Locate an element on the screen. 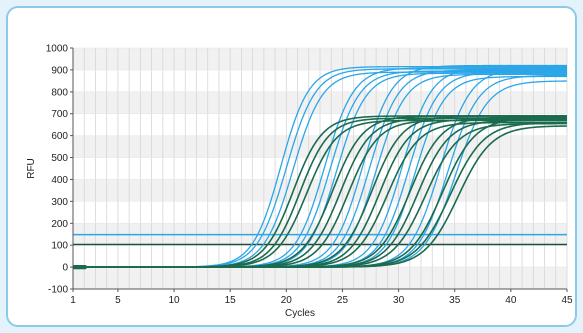  y-tick-label: 400 is located at coordinates (59, 180).